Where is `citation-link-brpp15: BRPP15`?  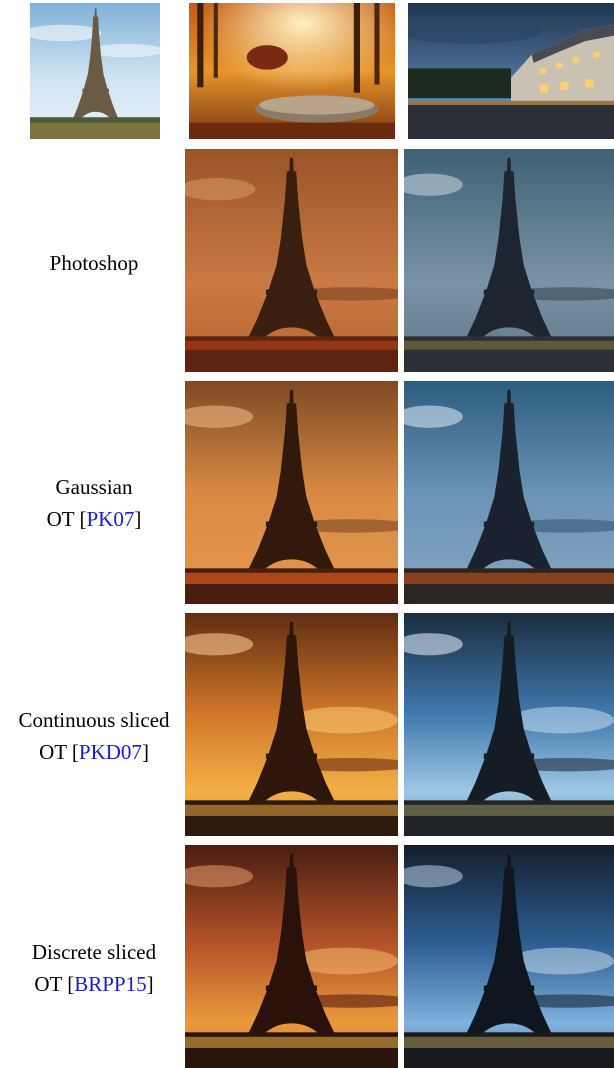
citation-link-brpp15: BRPP15 is located at coordinates (110, 984).